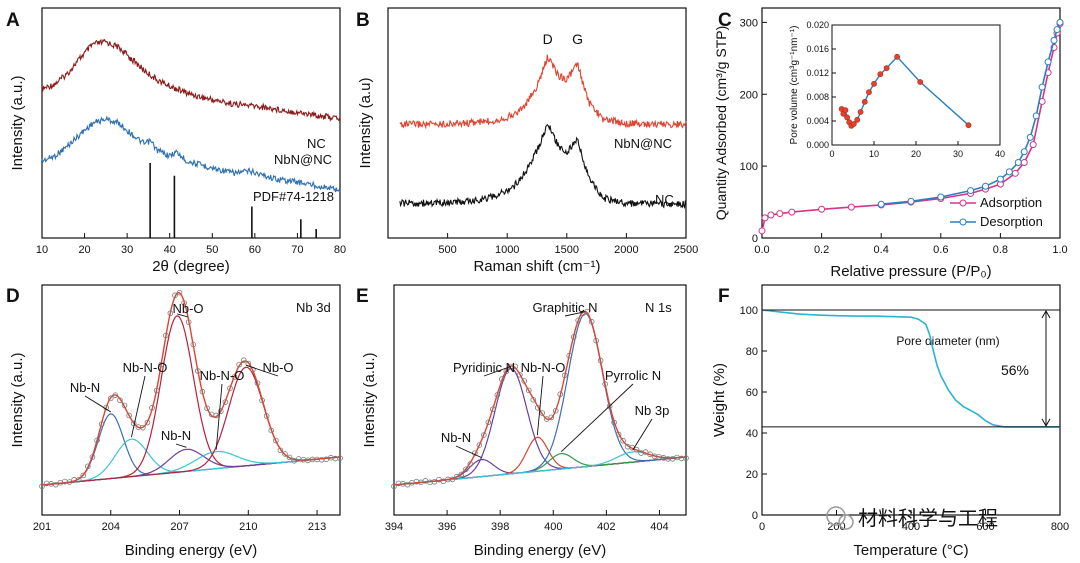  What do you see at coordinates (543, 367) in the screenshot?
I see `panel-e-peak-label: Nb-N-O` at bounding box center [543, 367].